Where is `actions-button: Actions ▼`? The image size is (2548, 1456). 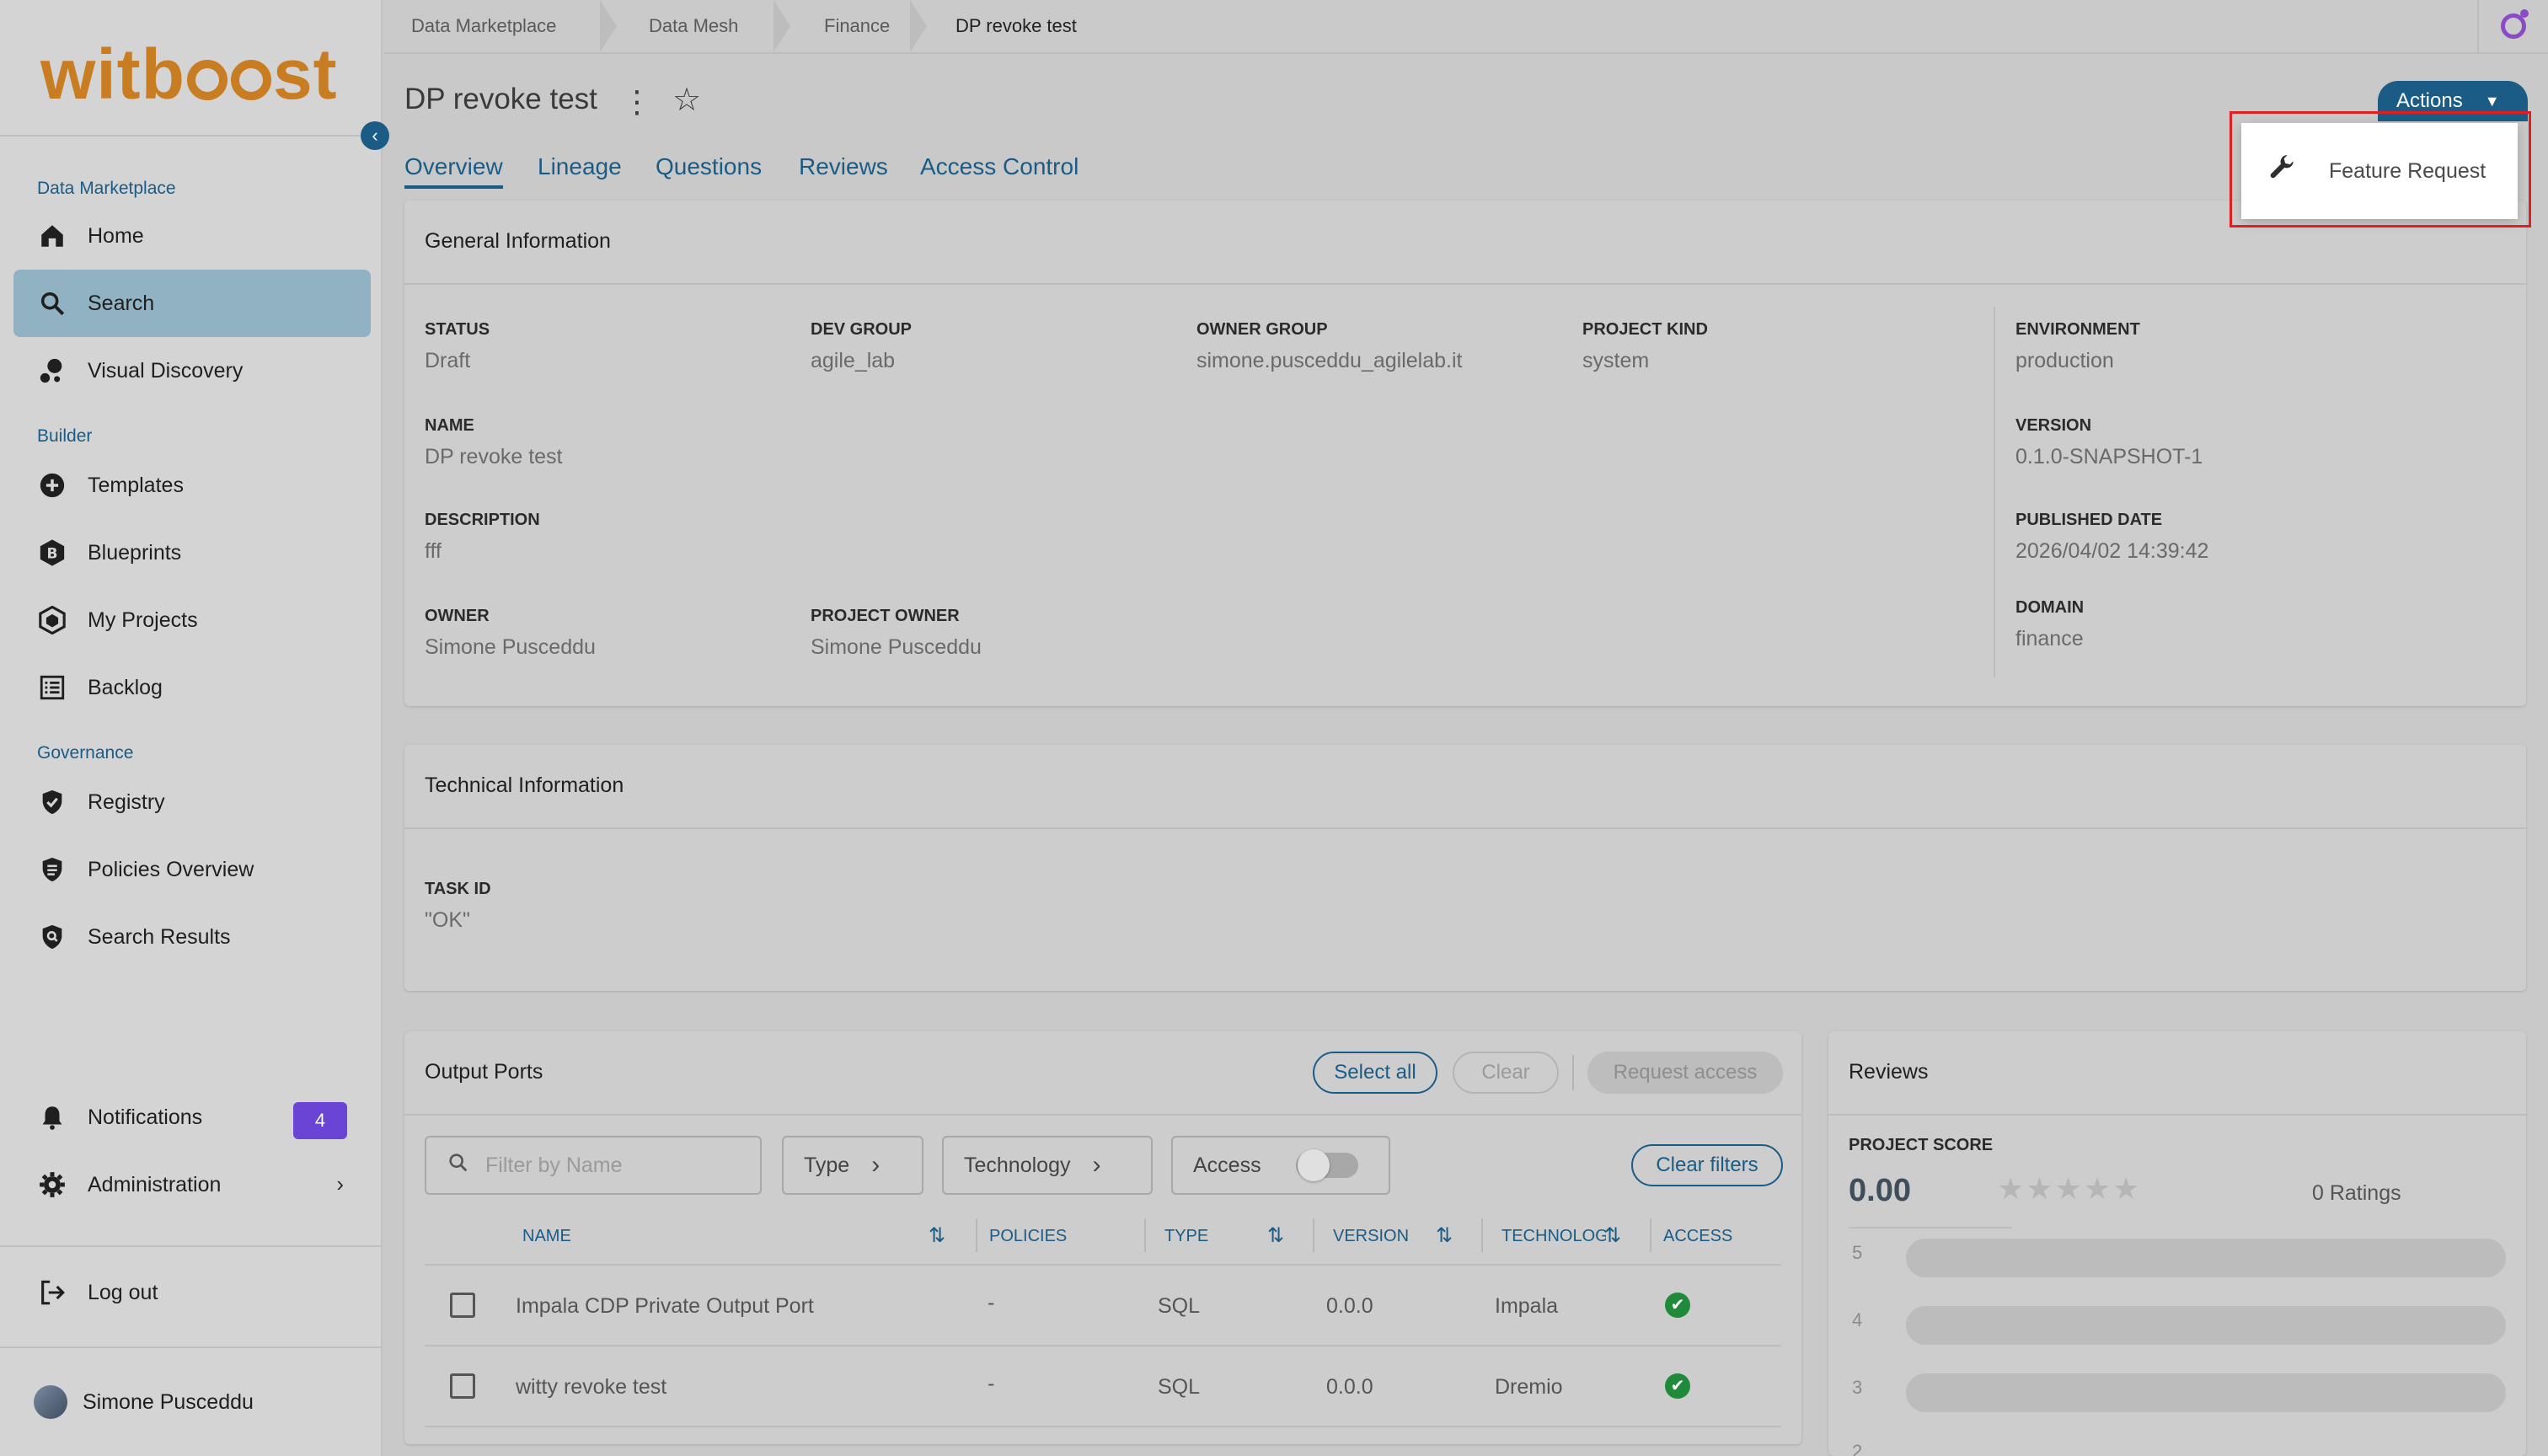 actions-button: Actions ▼ is located at coordinates (2453, 101).